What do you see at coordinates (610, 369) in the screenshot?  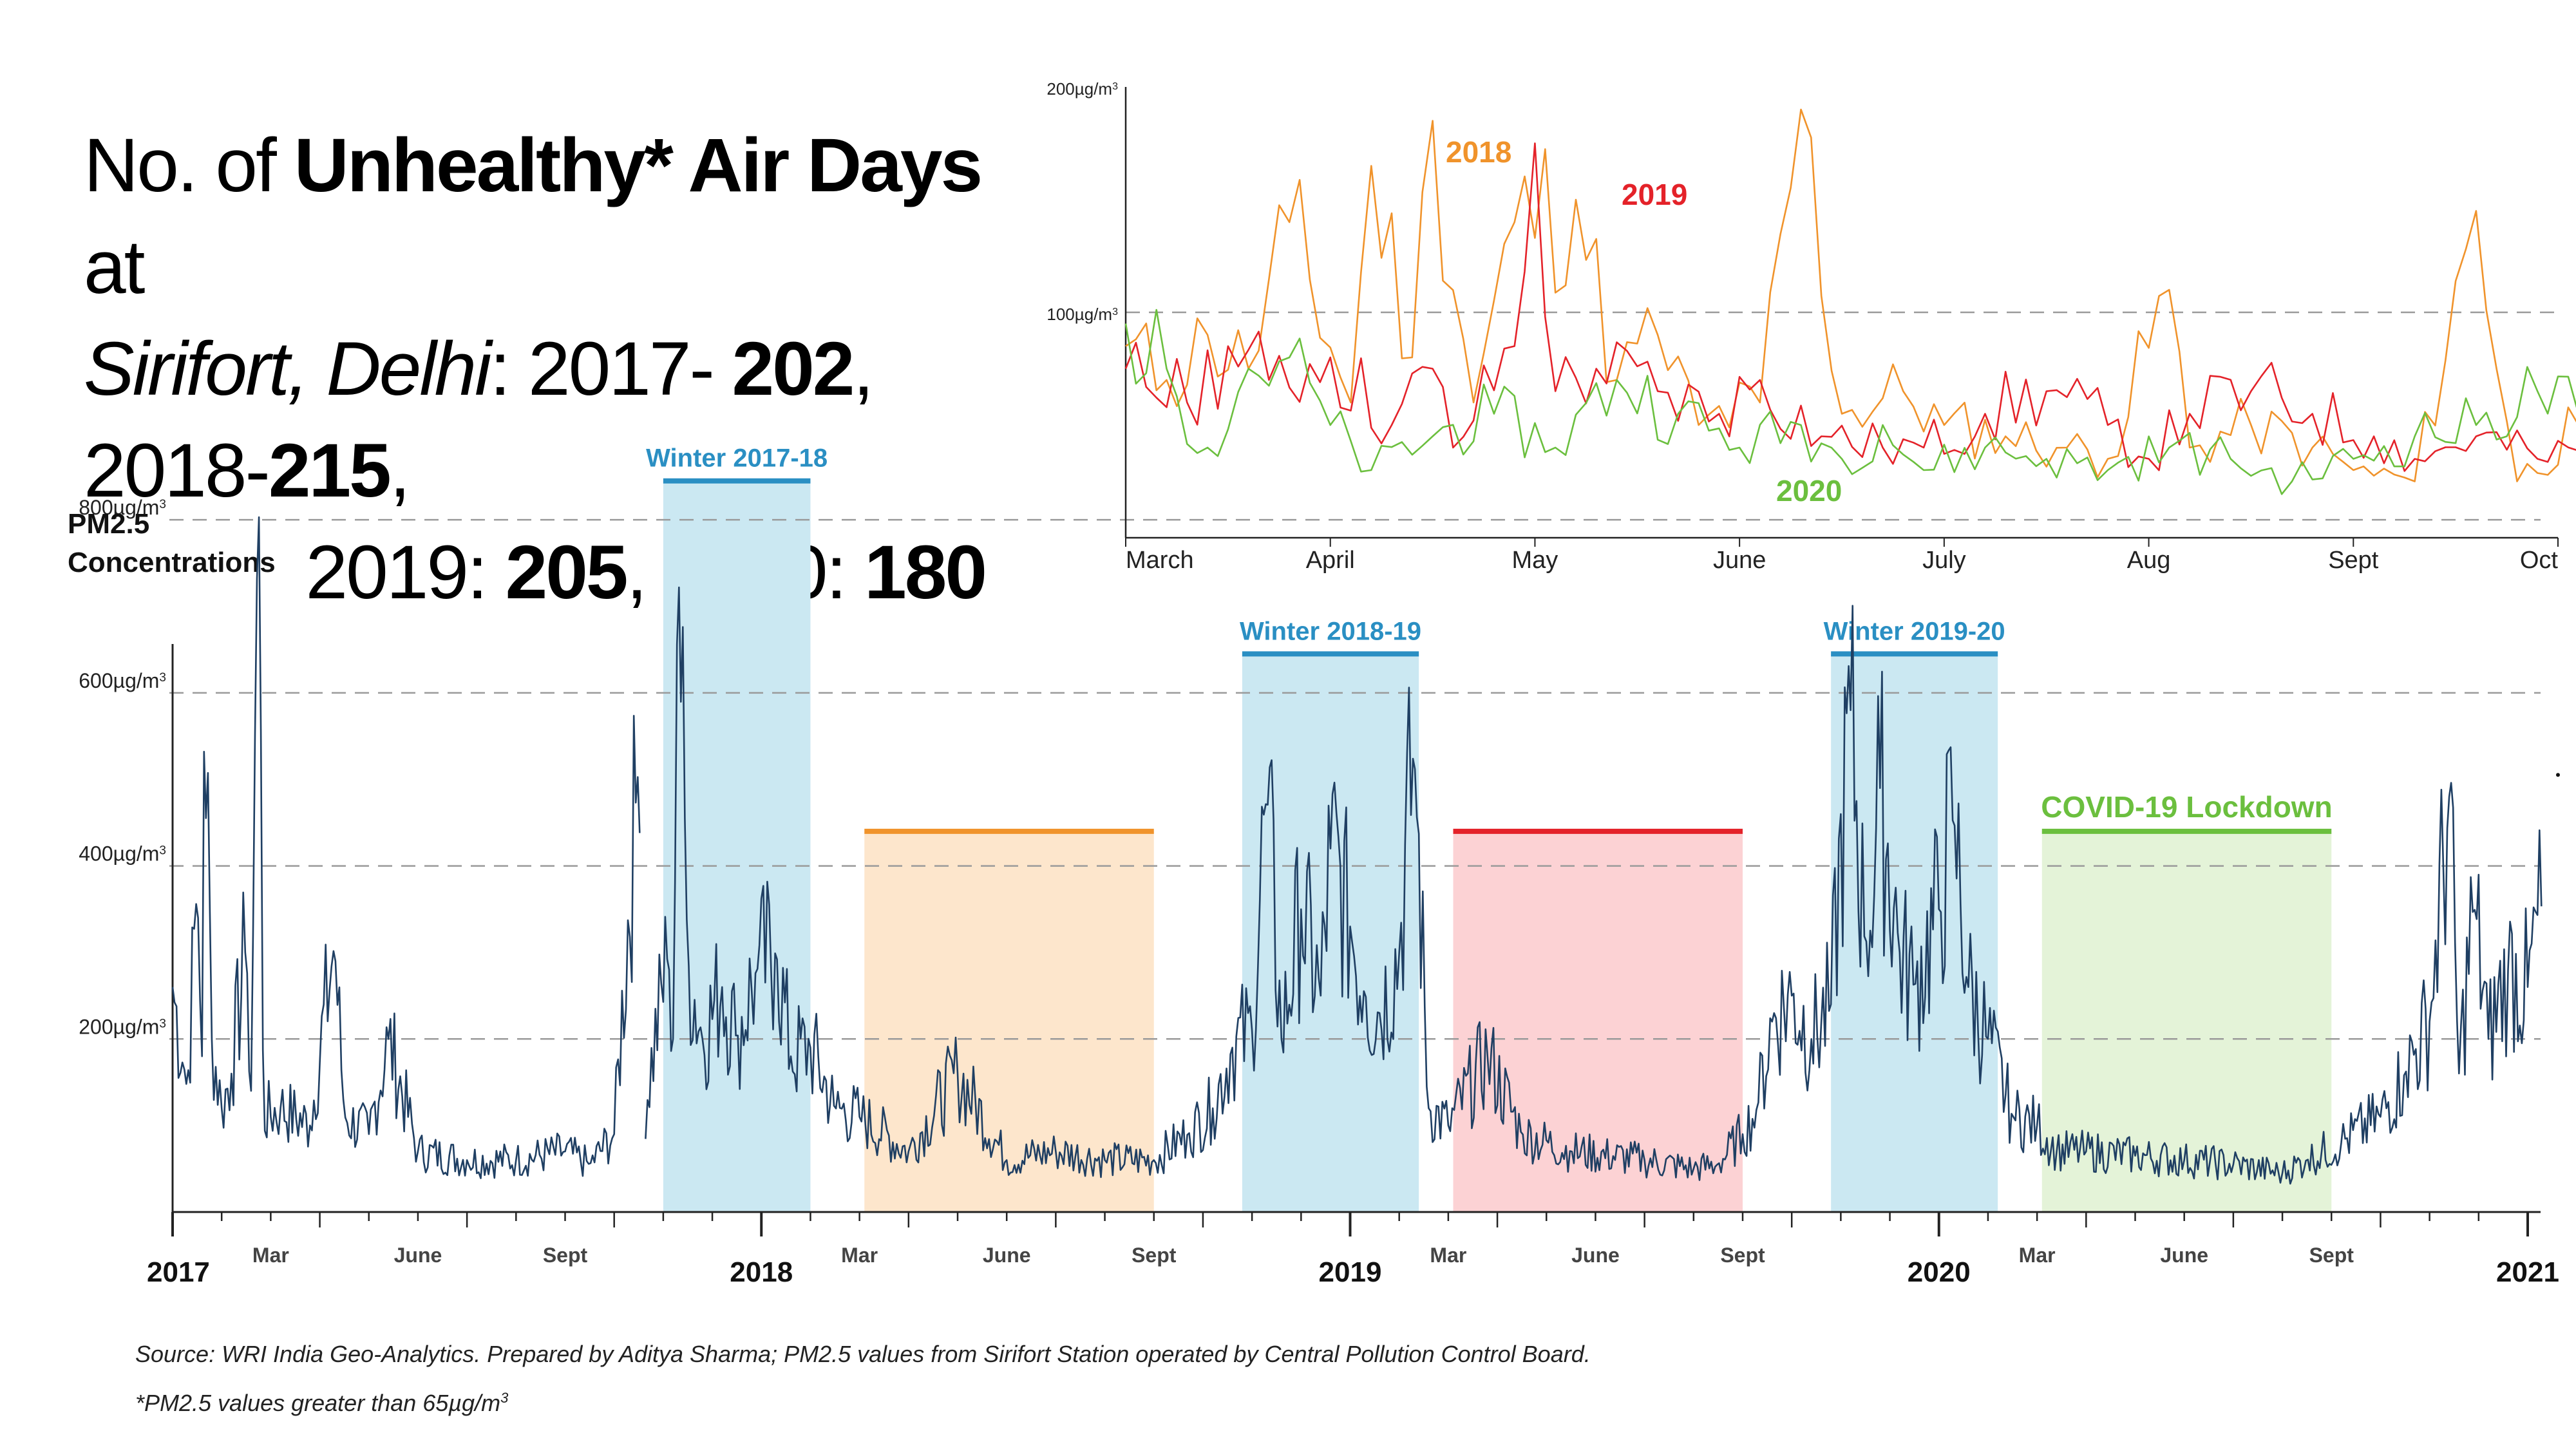 I see `headline-2017-label: : 2017-` at bounding box center [610, 369].